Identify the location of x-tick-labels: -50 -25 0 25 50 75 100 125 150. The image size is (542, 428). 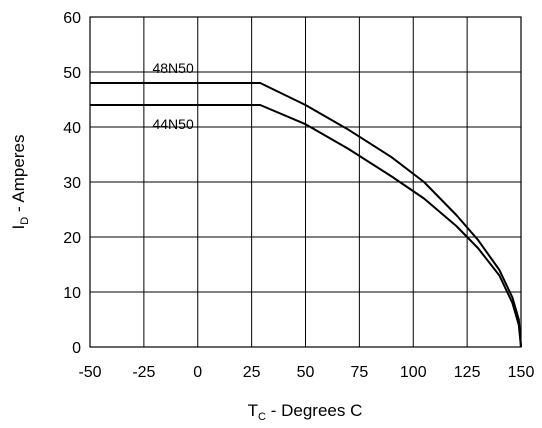
(306, 372).